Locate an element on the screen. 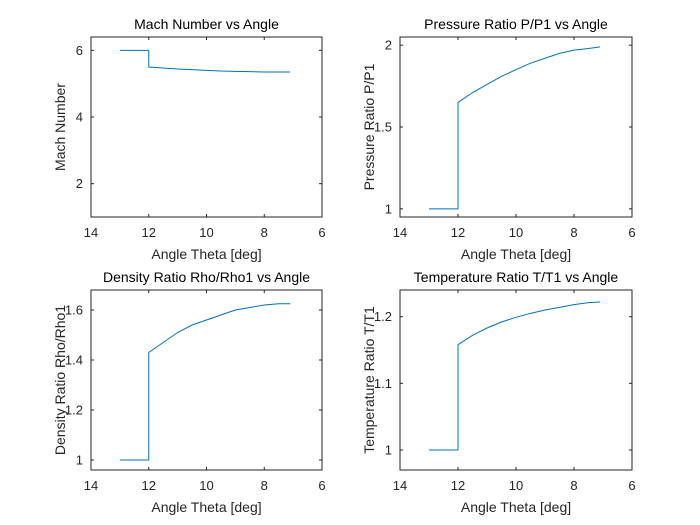  y-axis-label: Temperature Ratio T/T1 is located at coordinates (369, 380).